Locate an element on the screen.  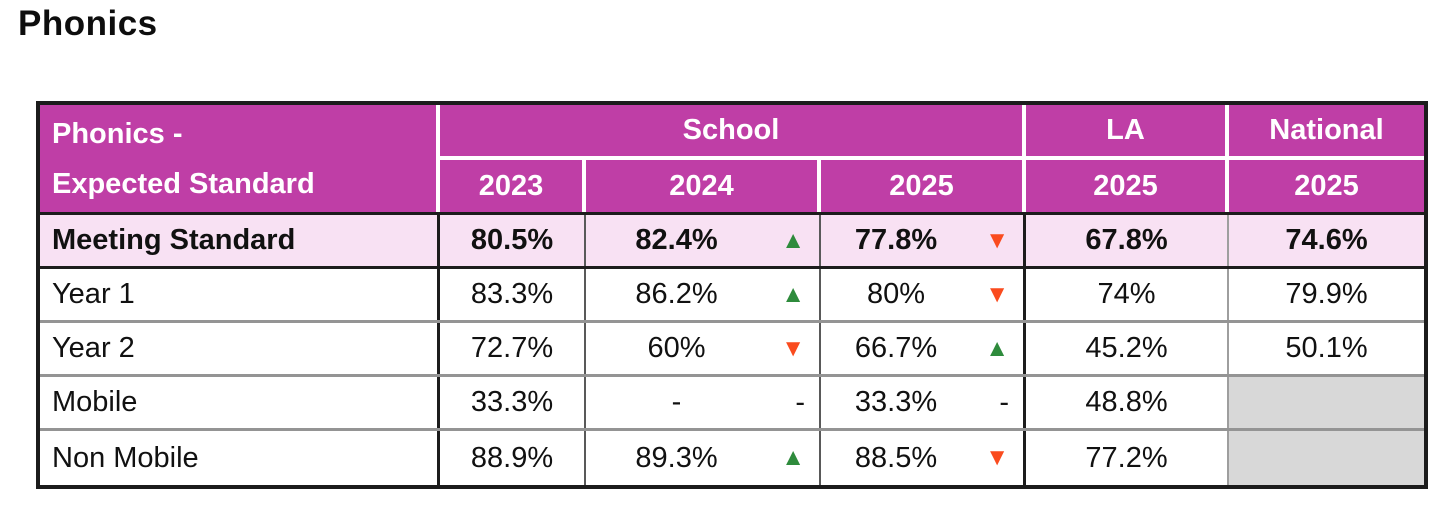
year-header-school-2024: 2024 is located at coordinates (703, 186).